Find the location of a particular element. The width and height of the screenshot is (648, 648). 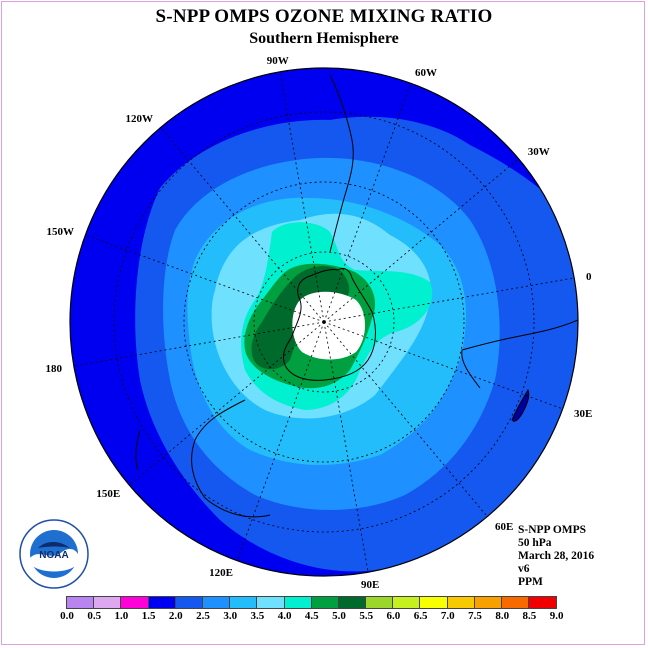

noaa-logo-text: NOAA is located at coordinates (53, 555).